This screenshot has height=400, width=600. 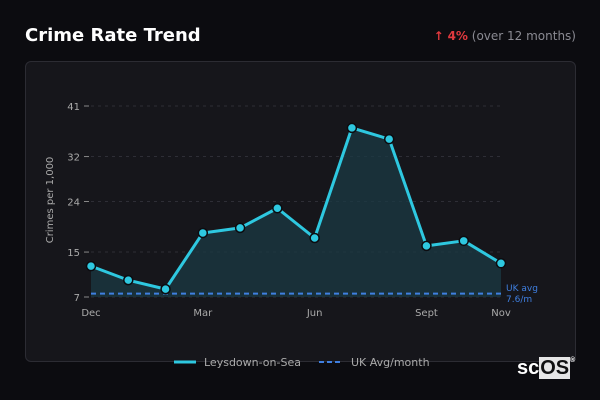 What do you see at coordinates (73, 158) in the screenshot?
I see `y-tick-label: 32` at bounding box center [73, 158].